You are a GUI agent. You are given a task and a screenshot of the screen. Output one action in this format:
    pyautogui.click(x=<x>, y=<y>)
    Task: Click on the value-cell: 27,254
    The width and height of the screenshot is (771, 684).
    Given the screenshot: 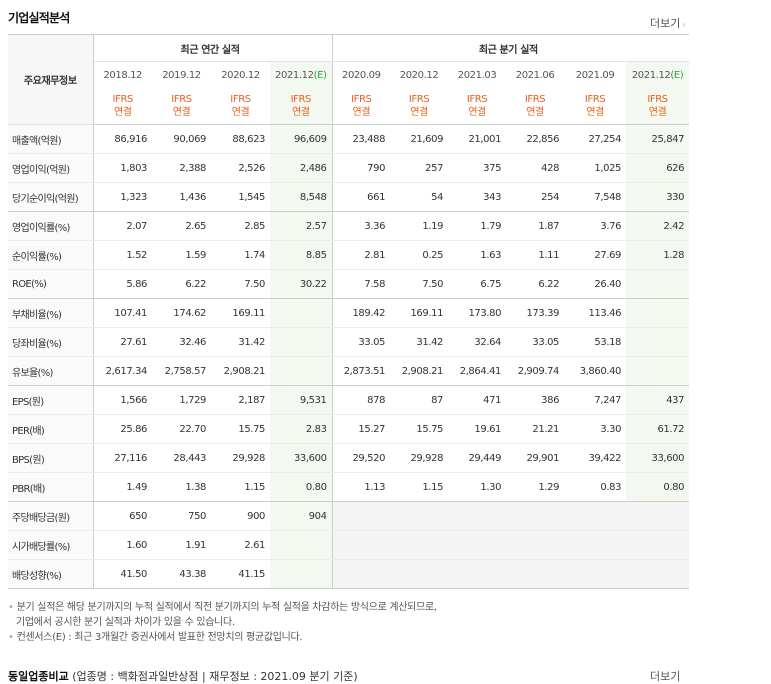 What is the action you would take?
    pyautogui.click(x=595, y=139)
    